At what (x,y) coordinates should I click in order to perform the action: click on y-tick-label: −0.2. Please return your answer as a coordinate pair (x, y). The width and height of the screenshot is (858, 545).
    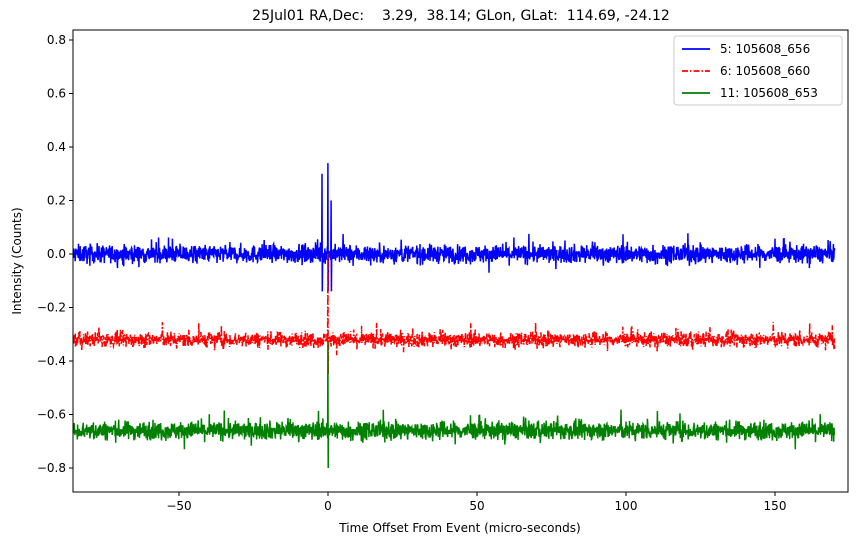
    Looking at the image, I should click on (51, 308).